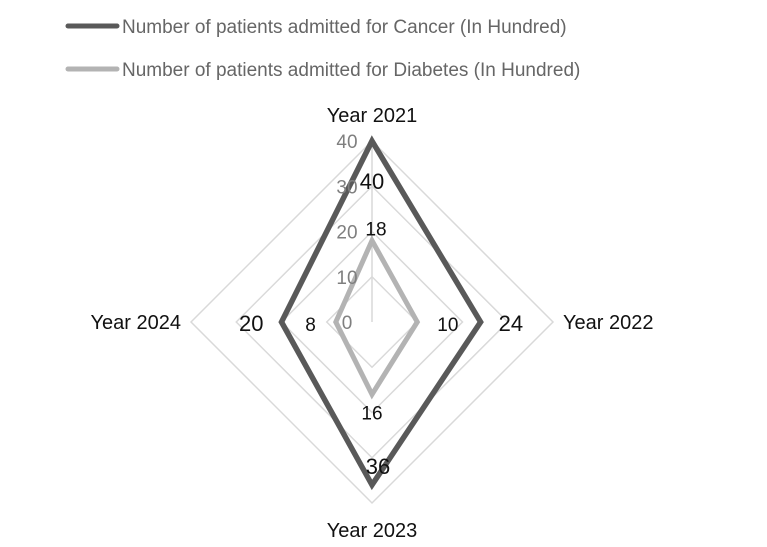 This screenshot has height=547, width=767. Describe the element at coordinates (372, 116) in the screenshot. I see `category-label-2021: Year 2021` at that location.